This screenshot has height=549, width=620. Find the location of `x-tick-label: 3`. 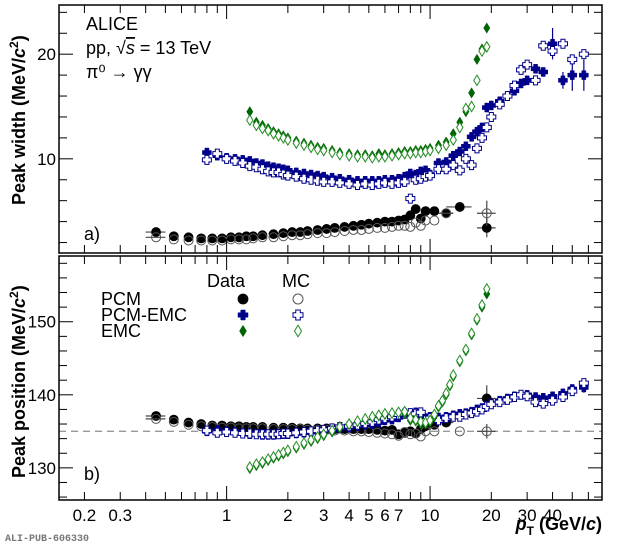

x-tick-label: 3 is located at coordinates (323, 515).